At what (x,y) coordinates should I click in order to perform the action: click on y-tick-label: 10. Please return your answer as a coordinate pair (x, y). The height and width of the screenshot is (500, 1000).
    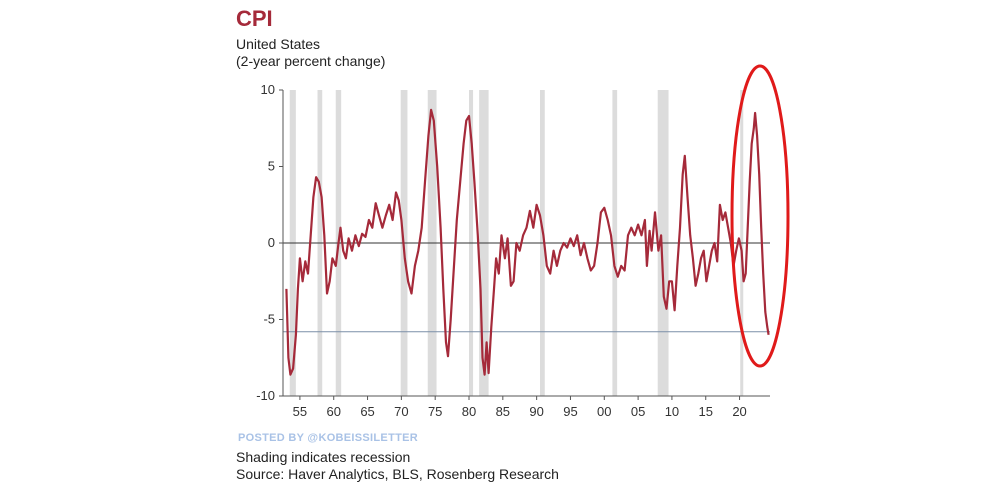
    Looking at the image, I should click on (268, 89).